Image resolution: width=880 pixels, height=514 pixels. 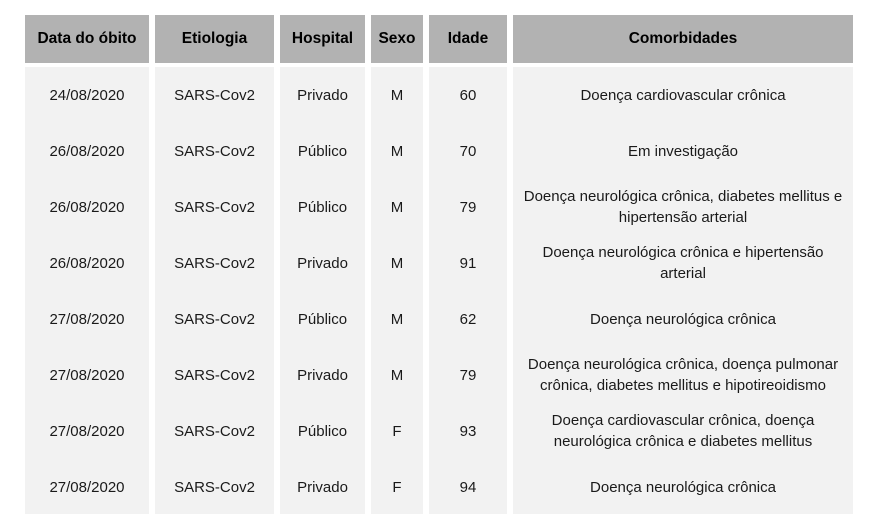 What do you see at coordinates (468, 263) in the screenshot?
I see `cell-age: 91` at bounding box center [468, 263].